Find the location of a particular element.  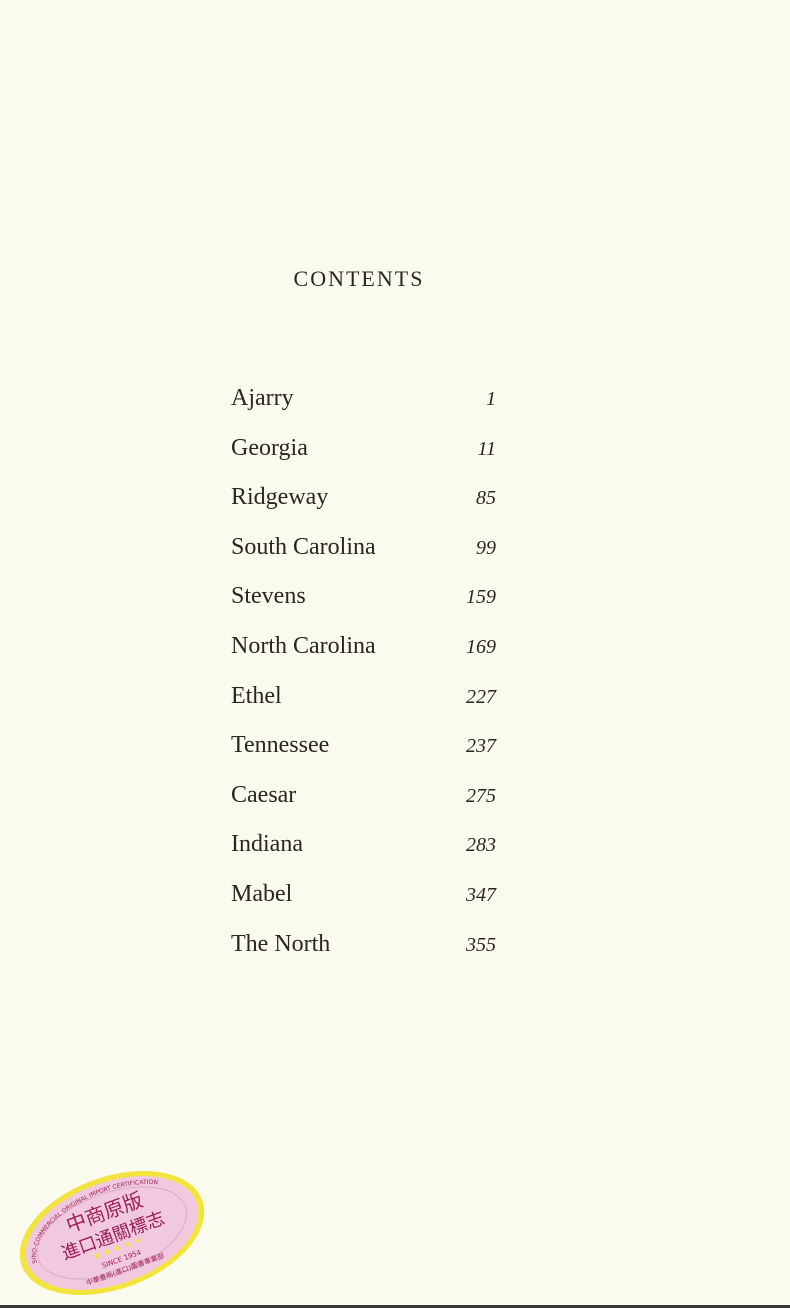

page-number: 169 is located at coordinates (481, 646).